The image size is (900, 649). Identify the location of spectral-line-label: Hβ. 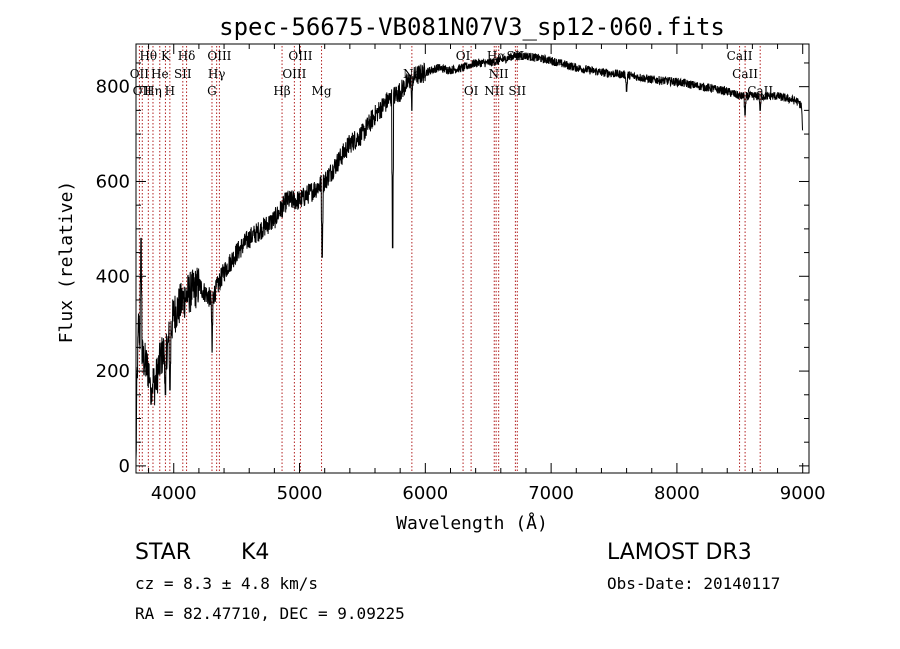
(281, 91).